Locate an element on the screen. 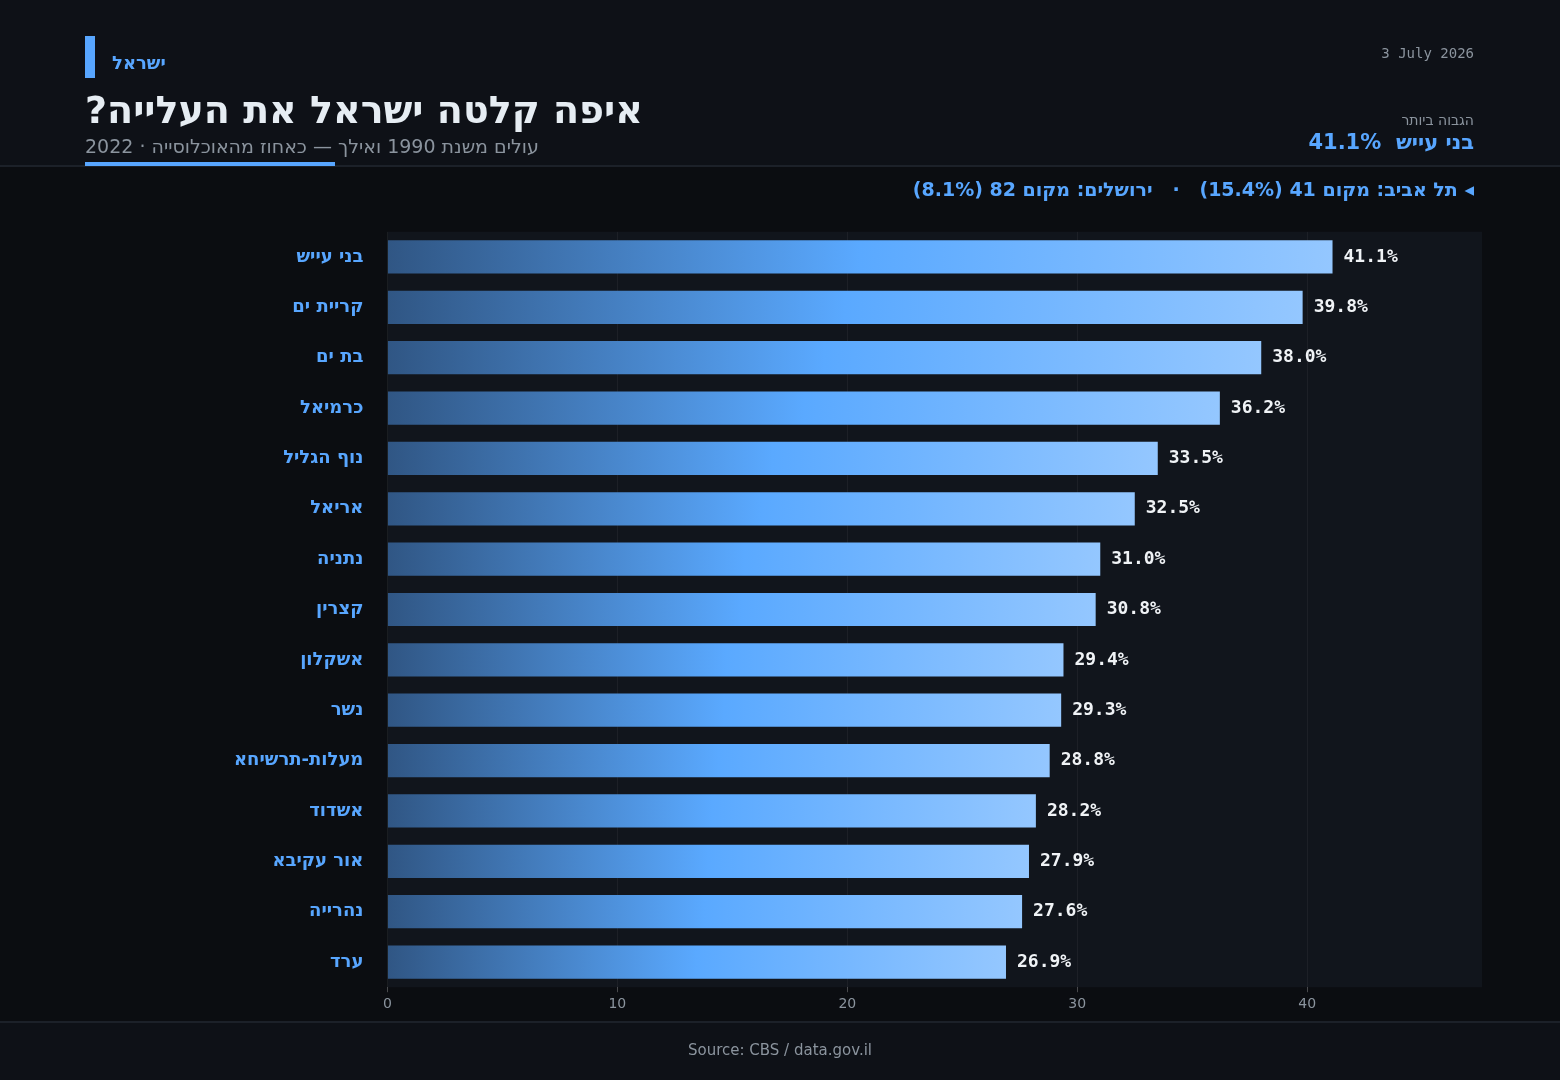 The width and height of the screenshot is (1560, 1080). y-tick-label: אשקלון is located at coordinates (332, 658).